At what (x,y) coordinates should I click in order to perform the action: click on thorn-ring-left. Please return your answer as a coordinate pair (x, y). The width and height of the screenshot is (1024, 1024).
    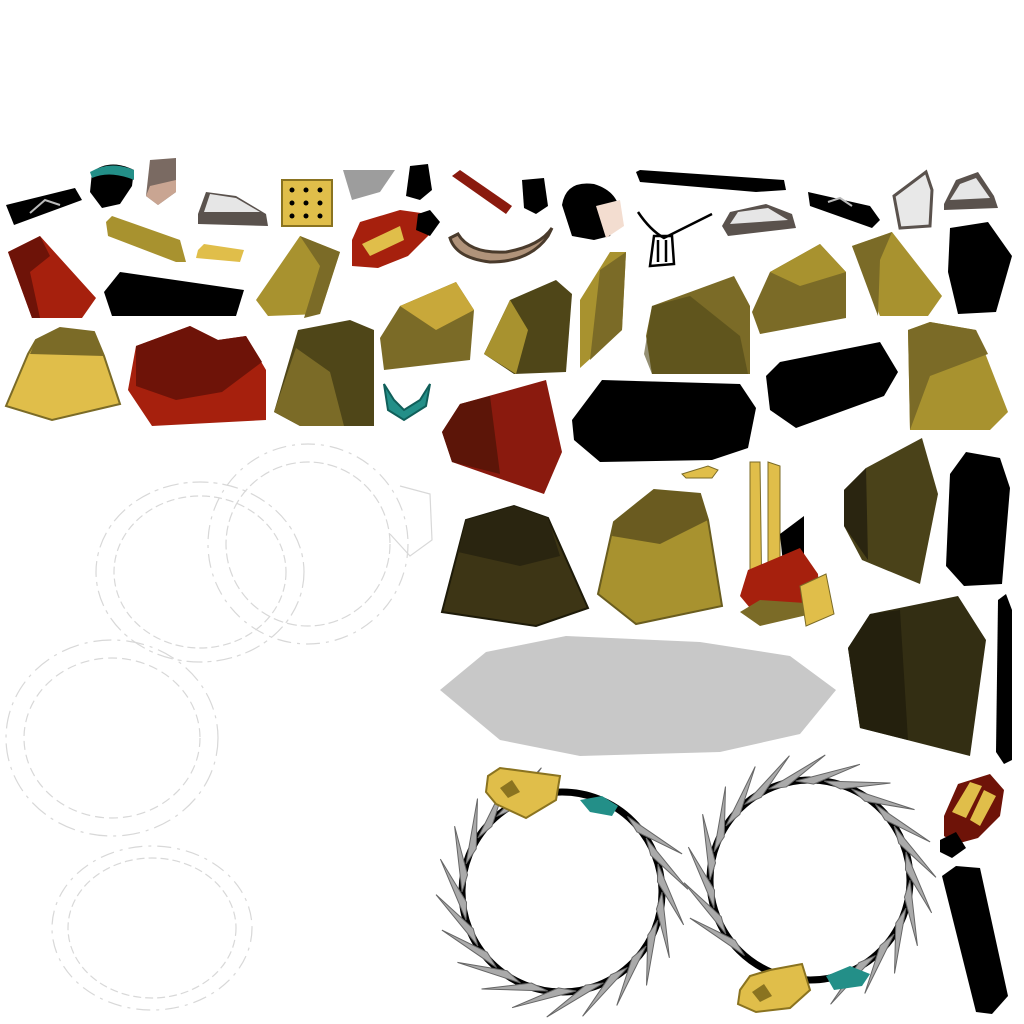
    Looking at the image, I should click on (562, 892).